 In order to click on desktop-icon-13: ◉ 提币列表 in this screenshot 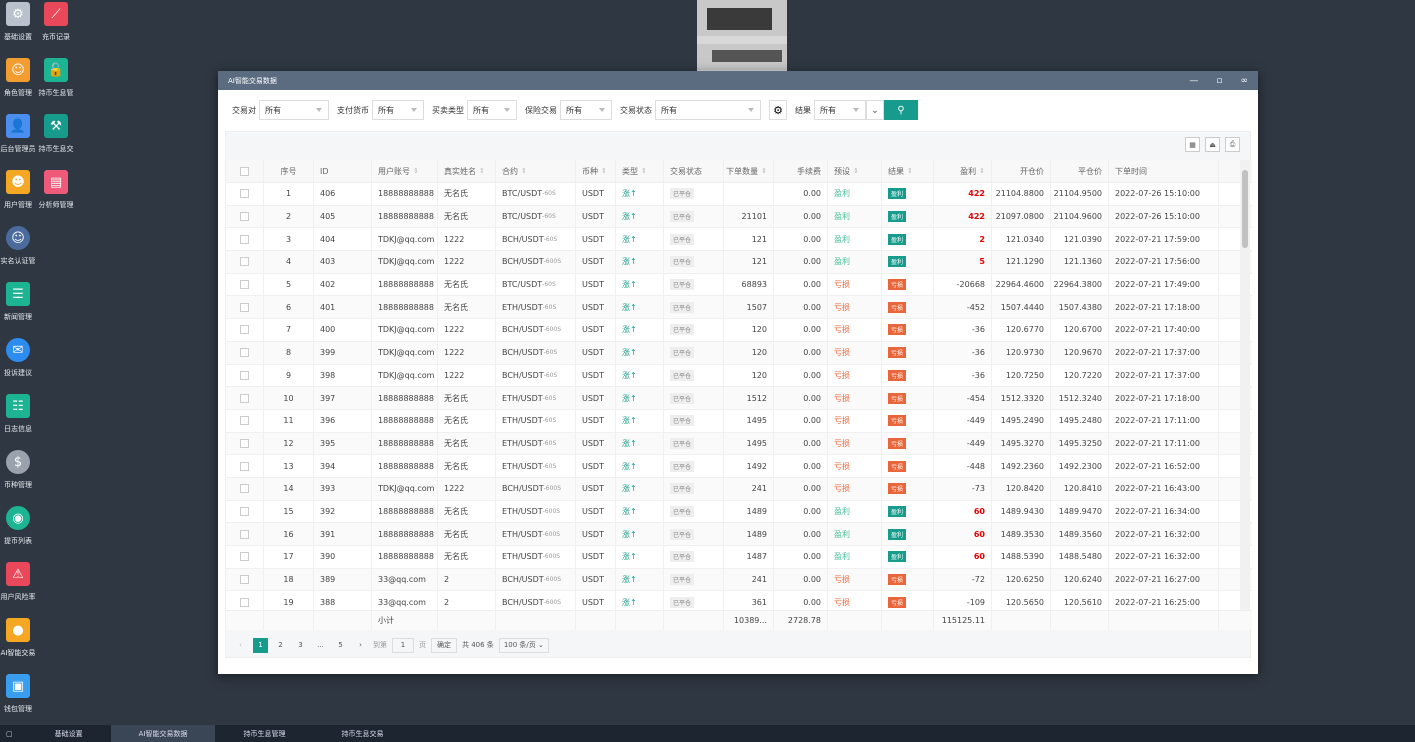, I will do `click(25, 526)`.